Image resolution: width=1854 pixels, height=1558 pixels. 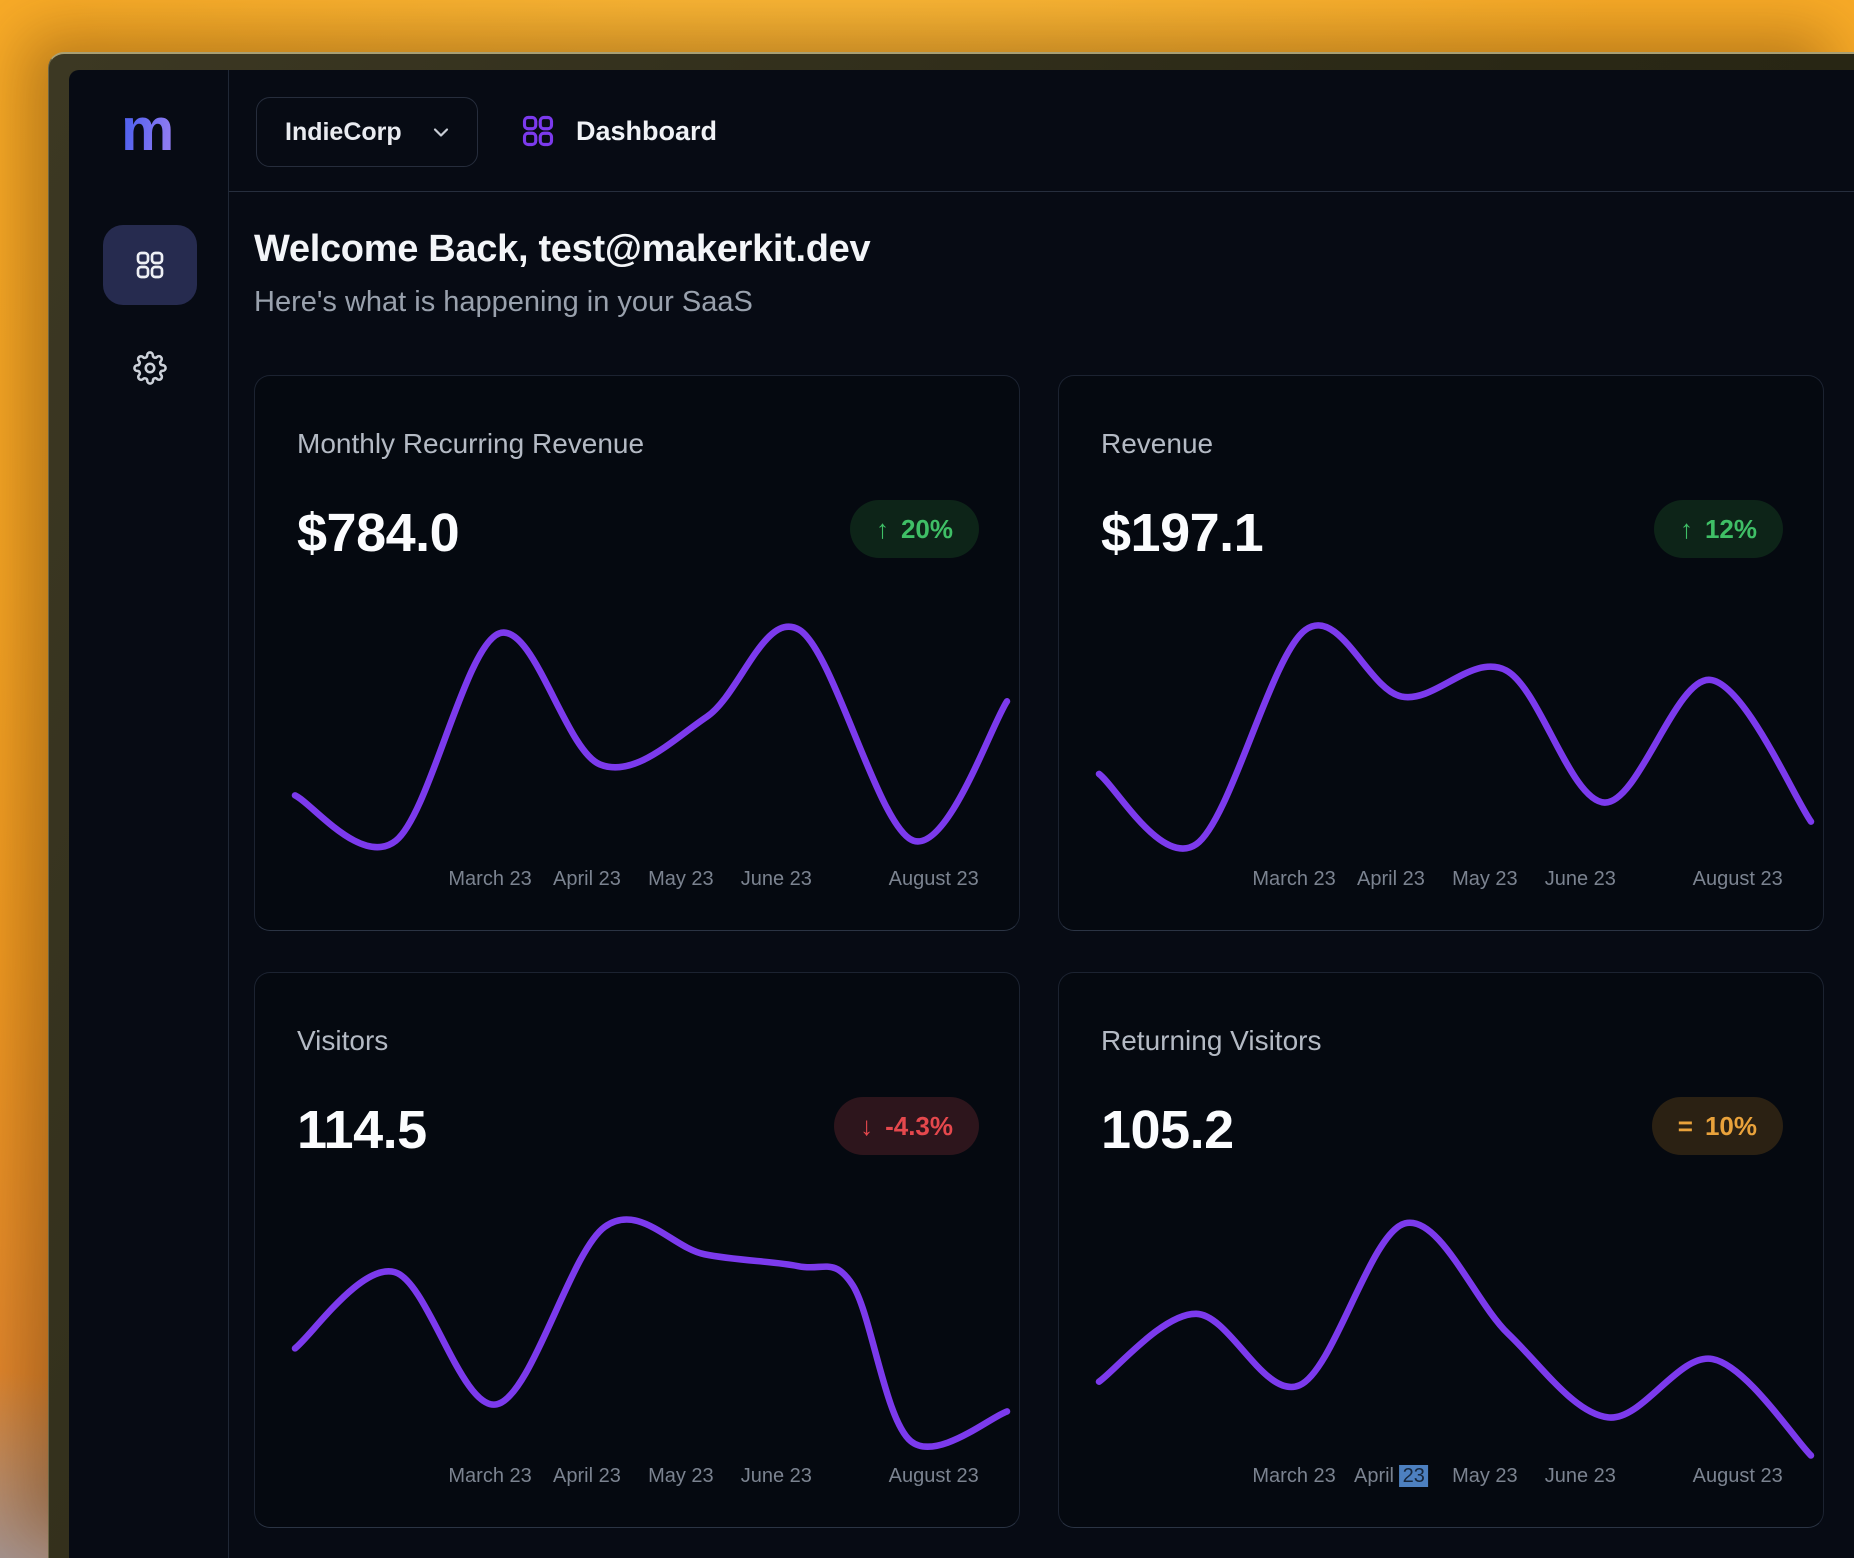 I want to click on card-value: $784.0, so click(x=378, y=533).